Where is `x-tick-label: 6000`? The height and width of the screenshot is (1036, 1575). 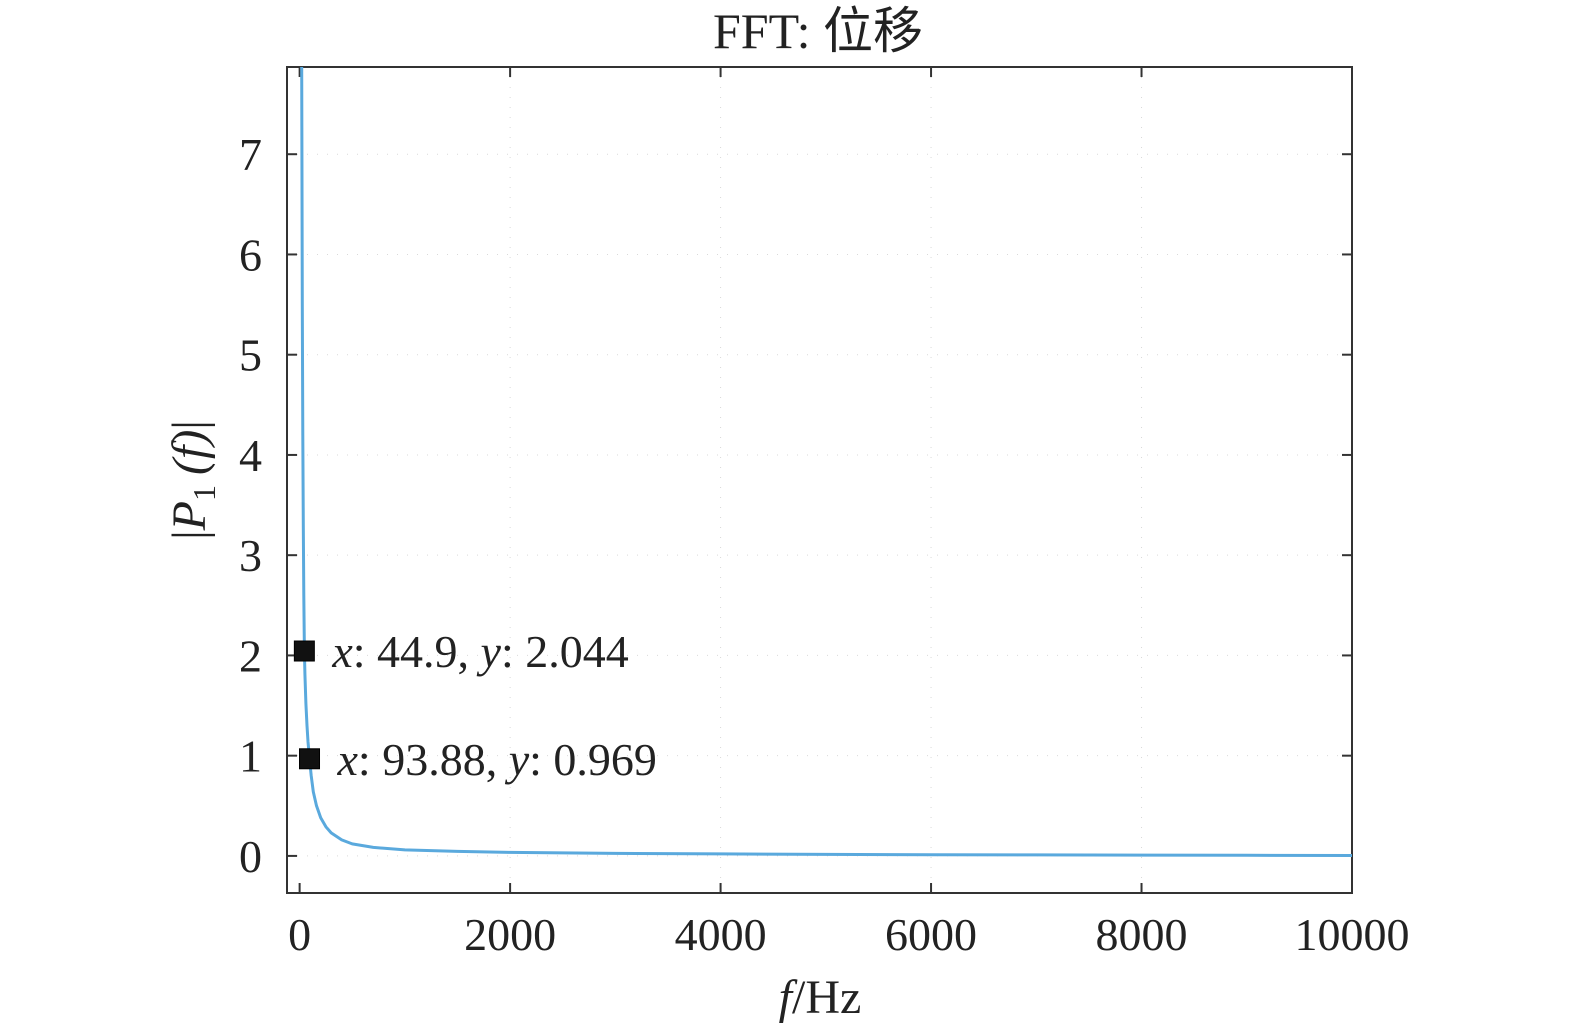
x-tick-label: 6000 is located at coordinates (931, 934).